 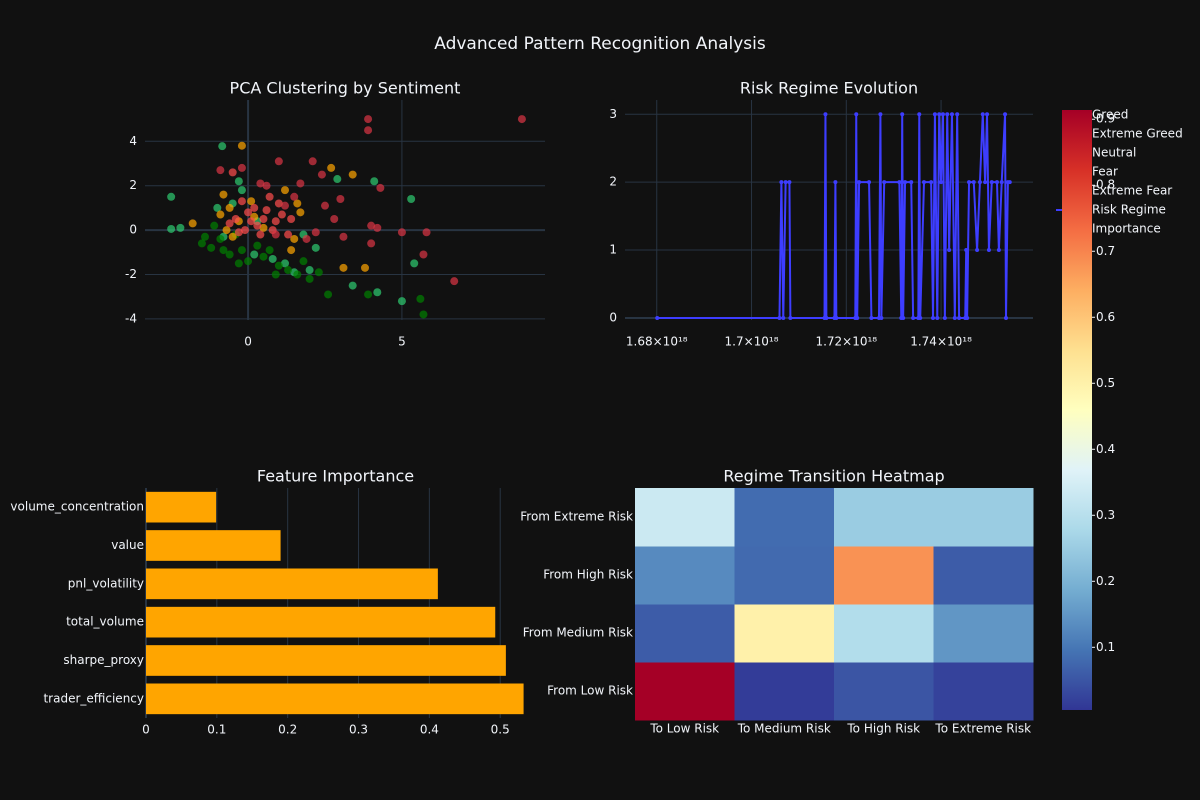 I want to click on colorbar-tick-label: 0.7, so click(x=1105, y=251).